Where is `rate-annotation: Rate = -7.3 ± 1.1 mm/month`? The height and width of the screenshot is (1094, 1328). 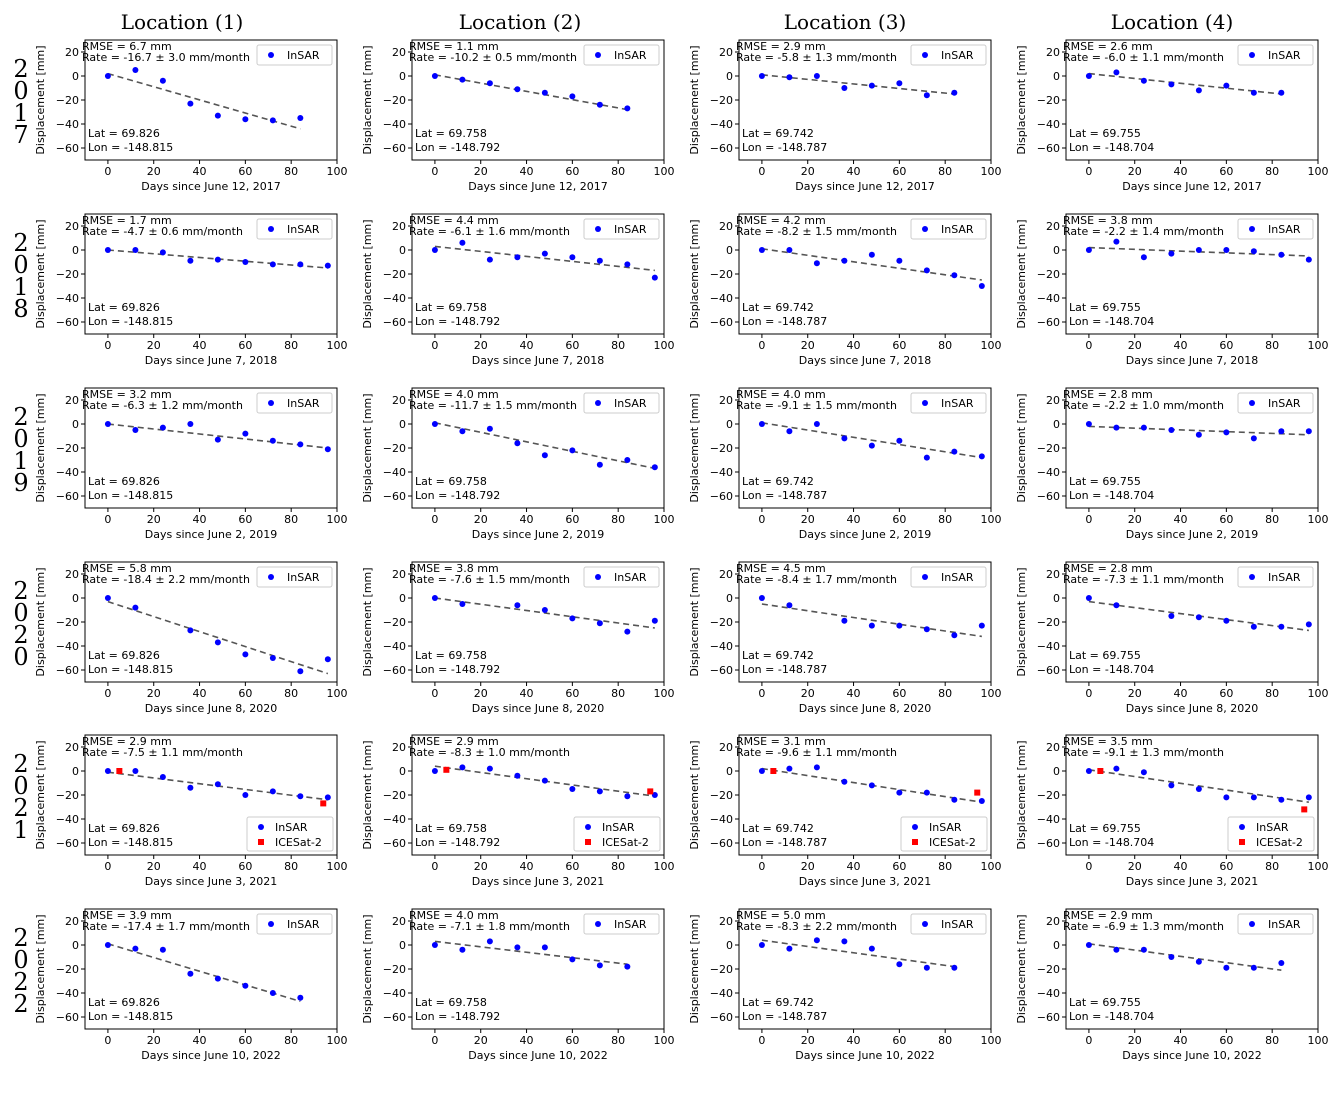 rate-annotation: Rate = -7.3 ± 1.1 mm/month is located at coordinates (1143, 579).